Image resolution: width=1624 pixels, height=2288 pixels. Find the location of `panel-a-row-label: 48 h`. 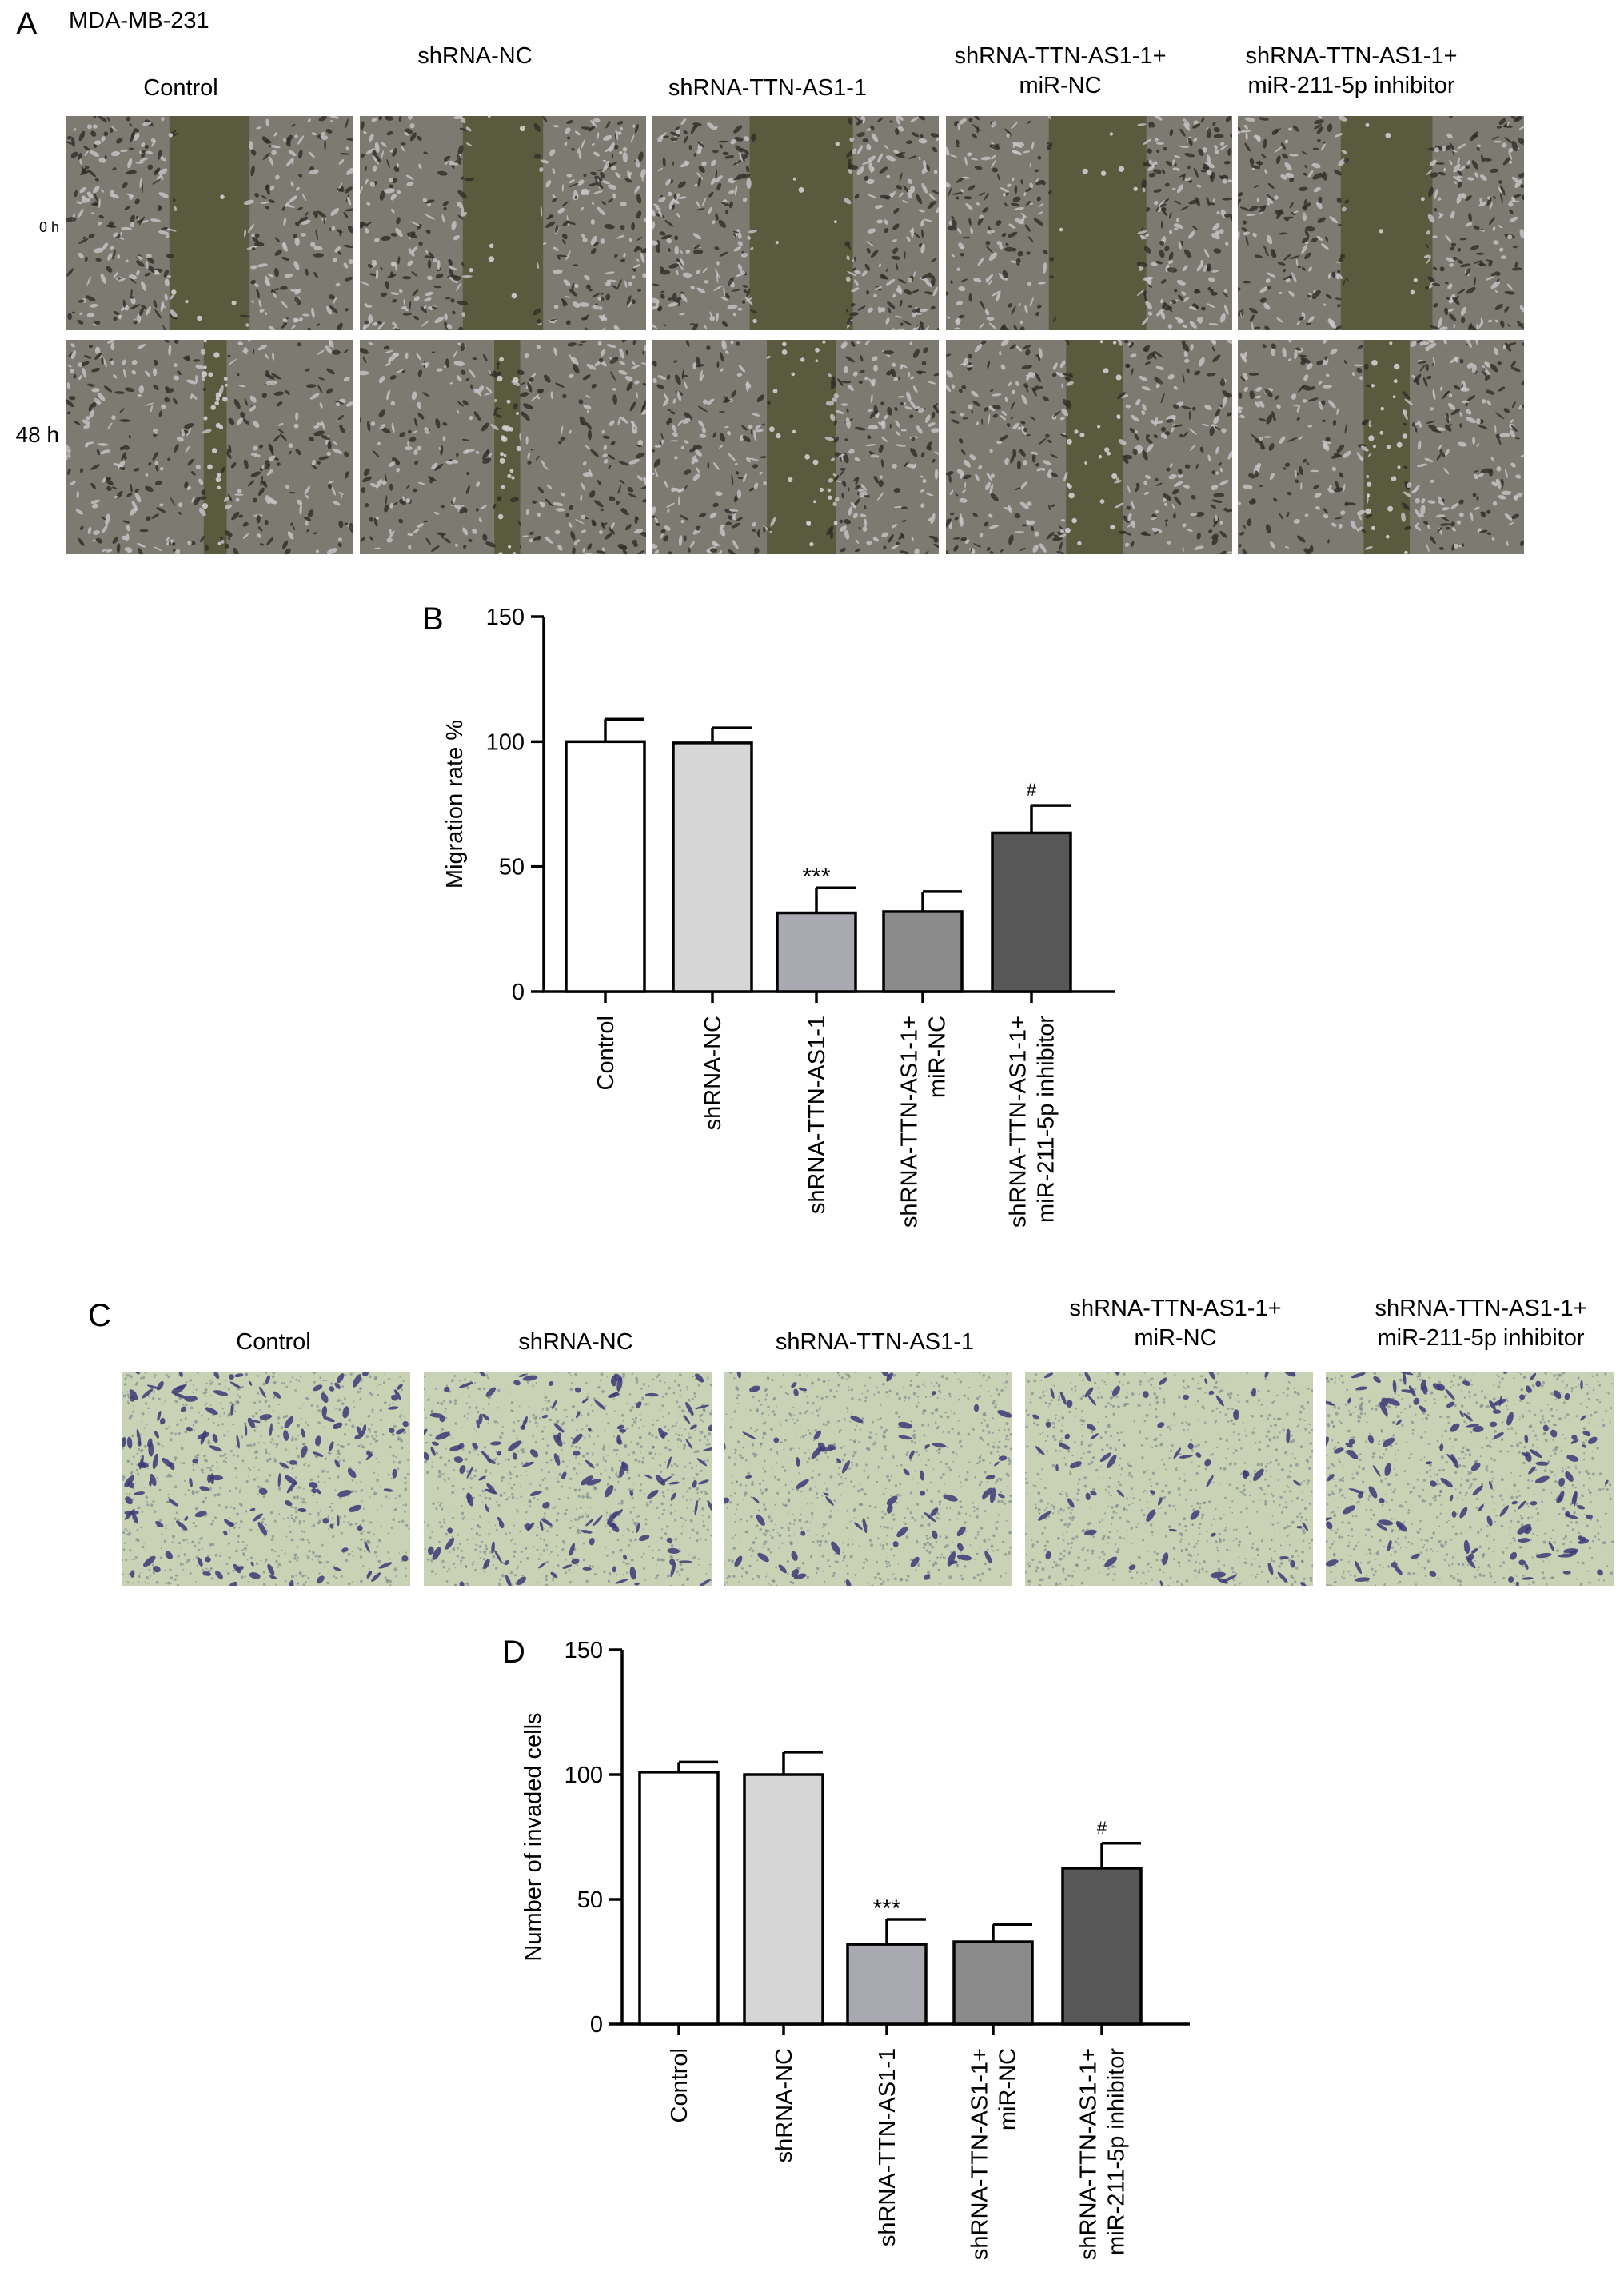

panel-a-row-label: 48 h is located at coordinates (37, 434).